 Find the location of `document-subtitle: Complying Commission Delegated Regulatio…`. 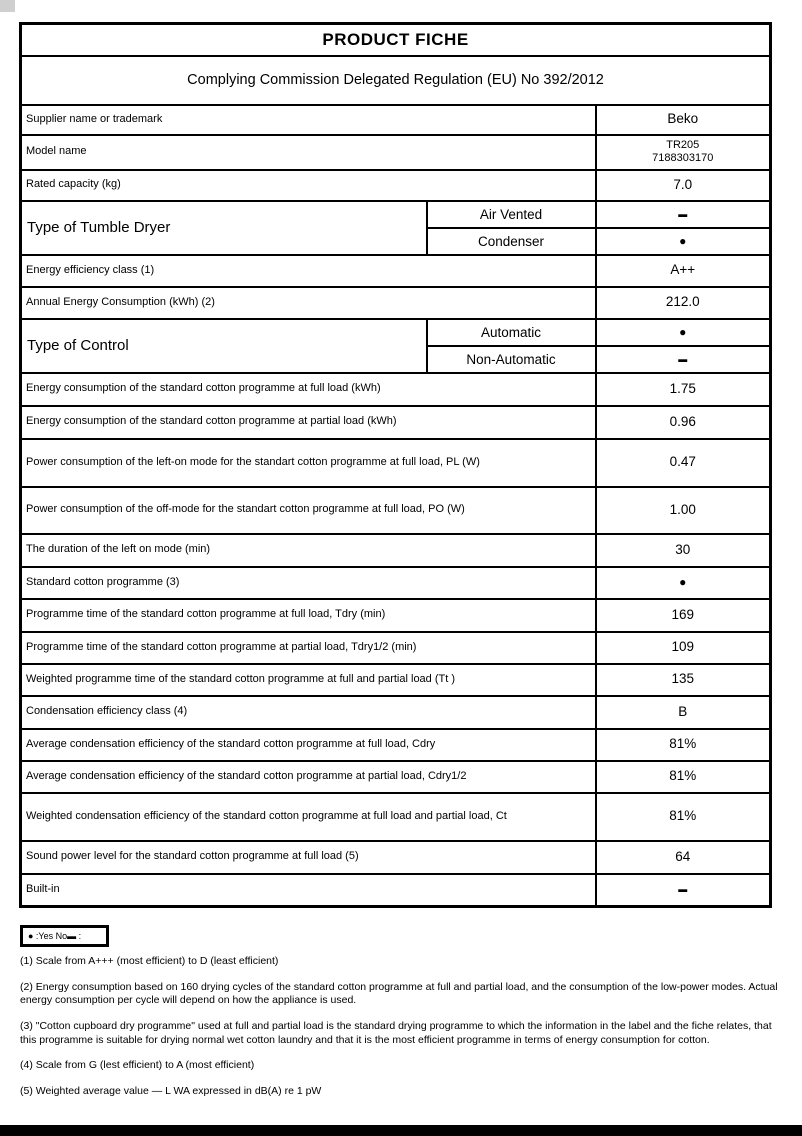

document-subtitle: Complying Commission Delegated Regulatio… is located at coordinates (395, 80).